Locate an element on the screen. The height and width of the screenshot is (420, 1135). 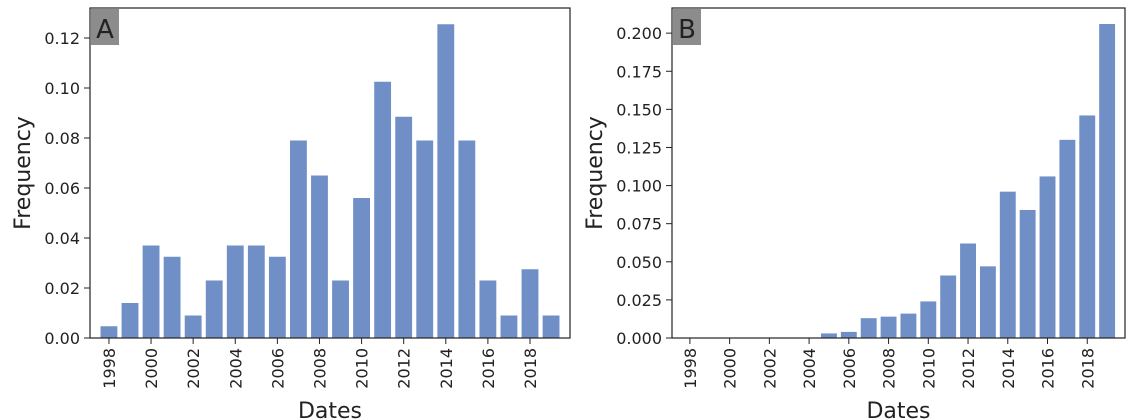
panel-b-panel-letter: B is located at coordinates (687, 30).